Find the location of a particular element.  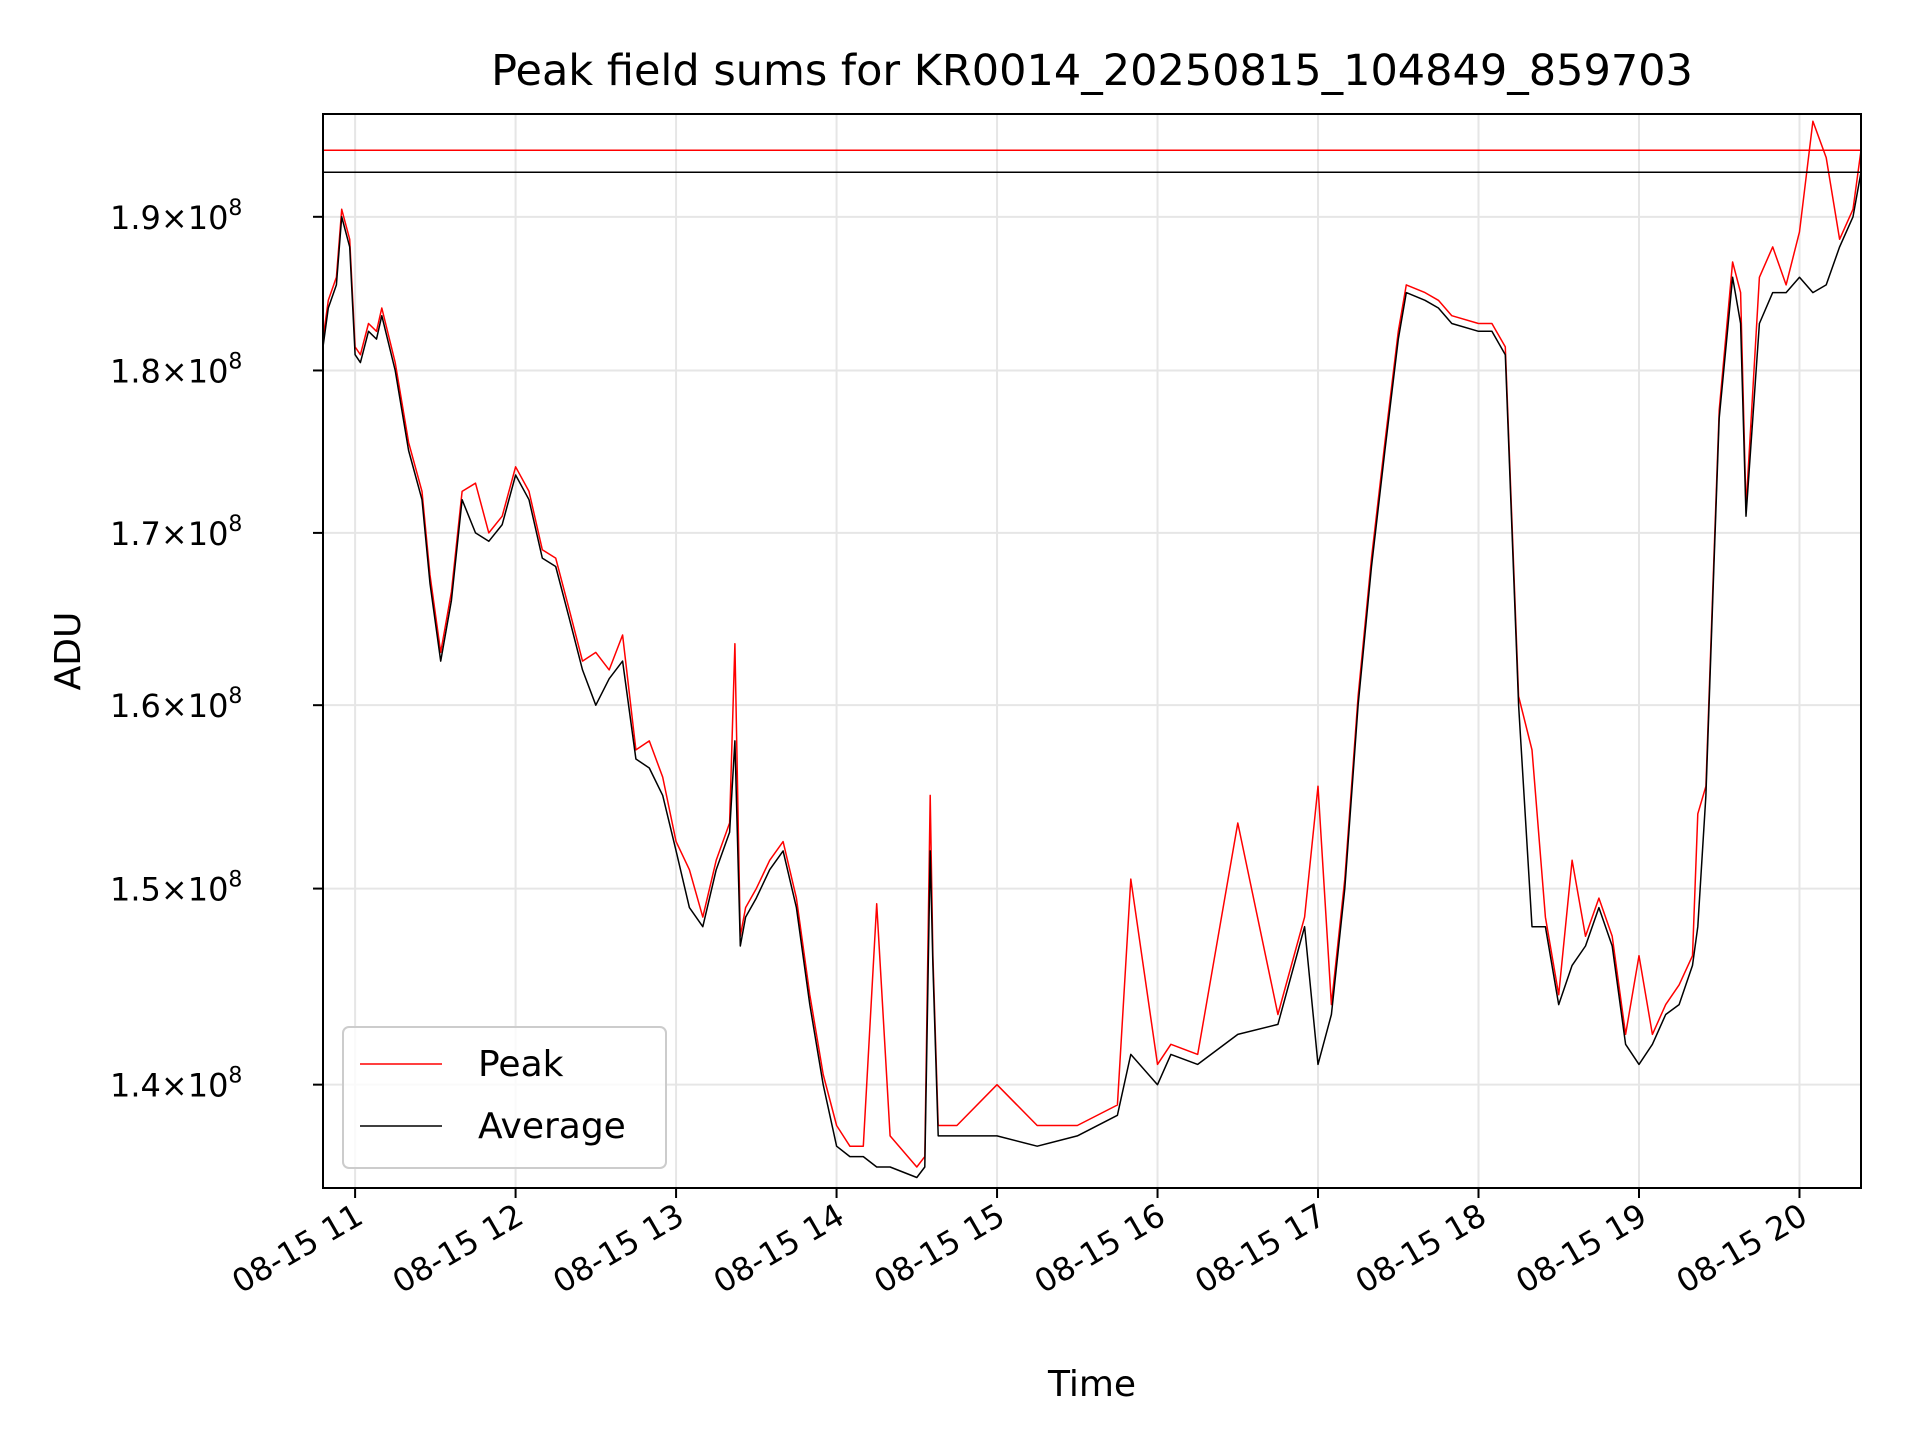

legend-box is located at coordinates (504, 1097).